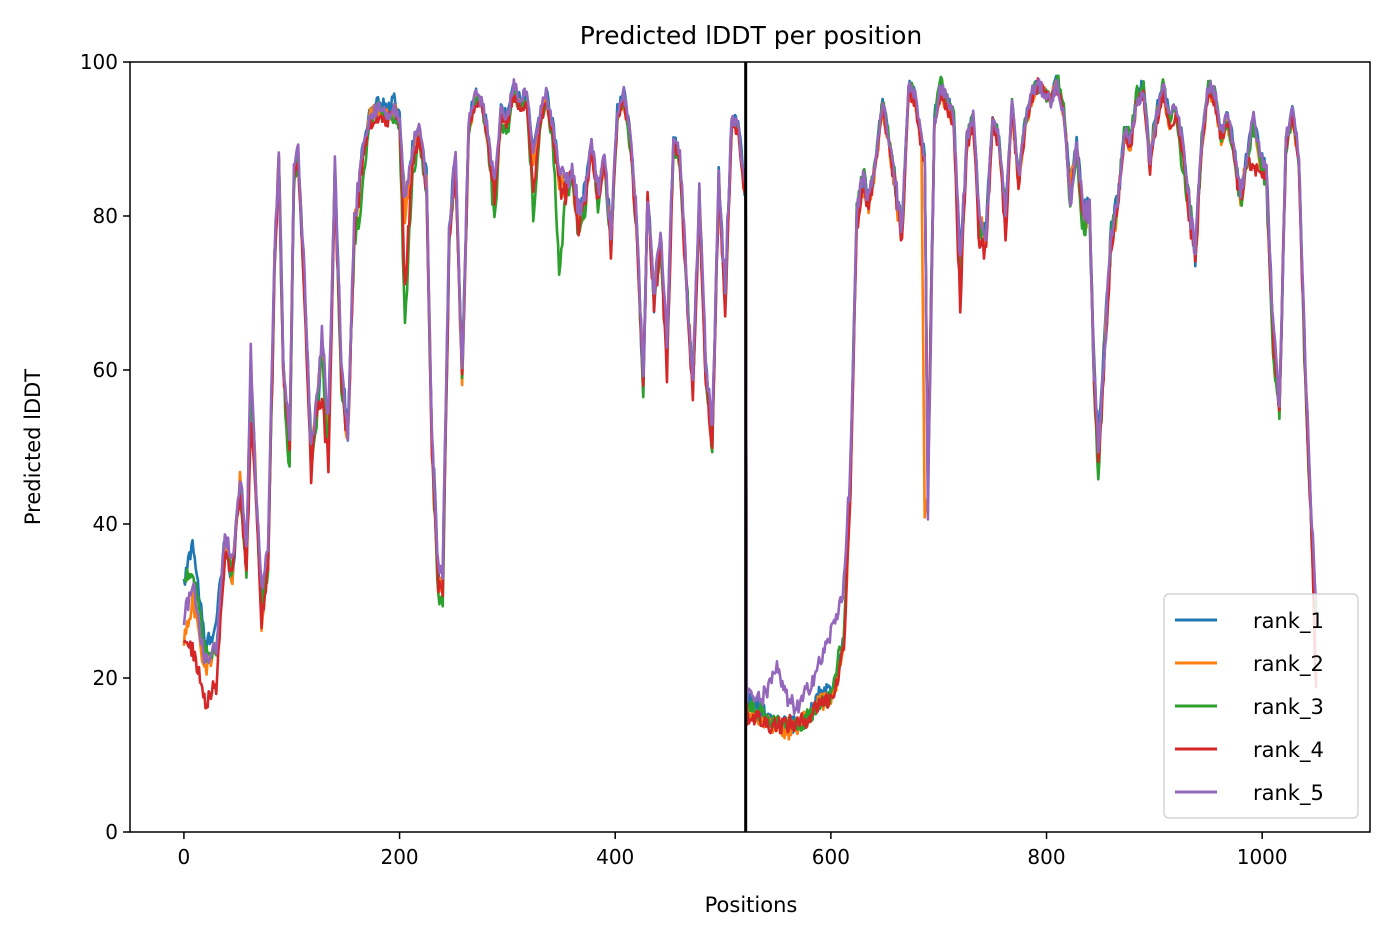  Describe the element at coordinates (751, 35) in the screenshot. I see `chart-title: Predicted lDDT per position` at that location.